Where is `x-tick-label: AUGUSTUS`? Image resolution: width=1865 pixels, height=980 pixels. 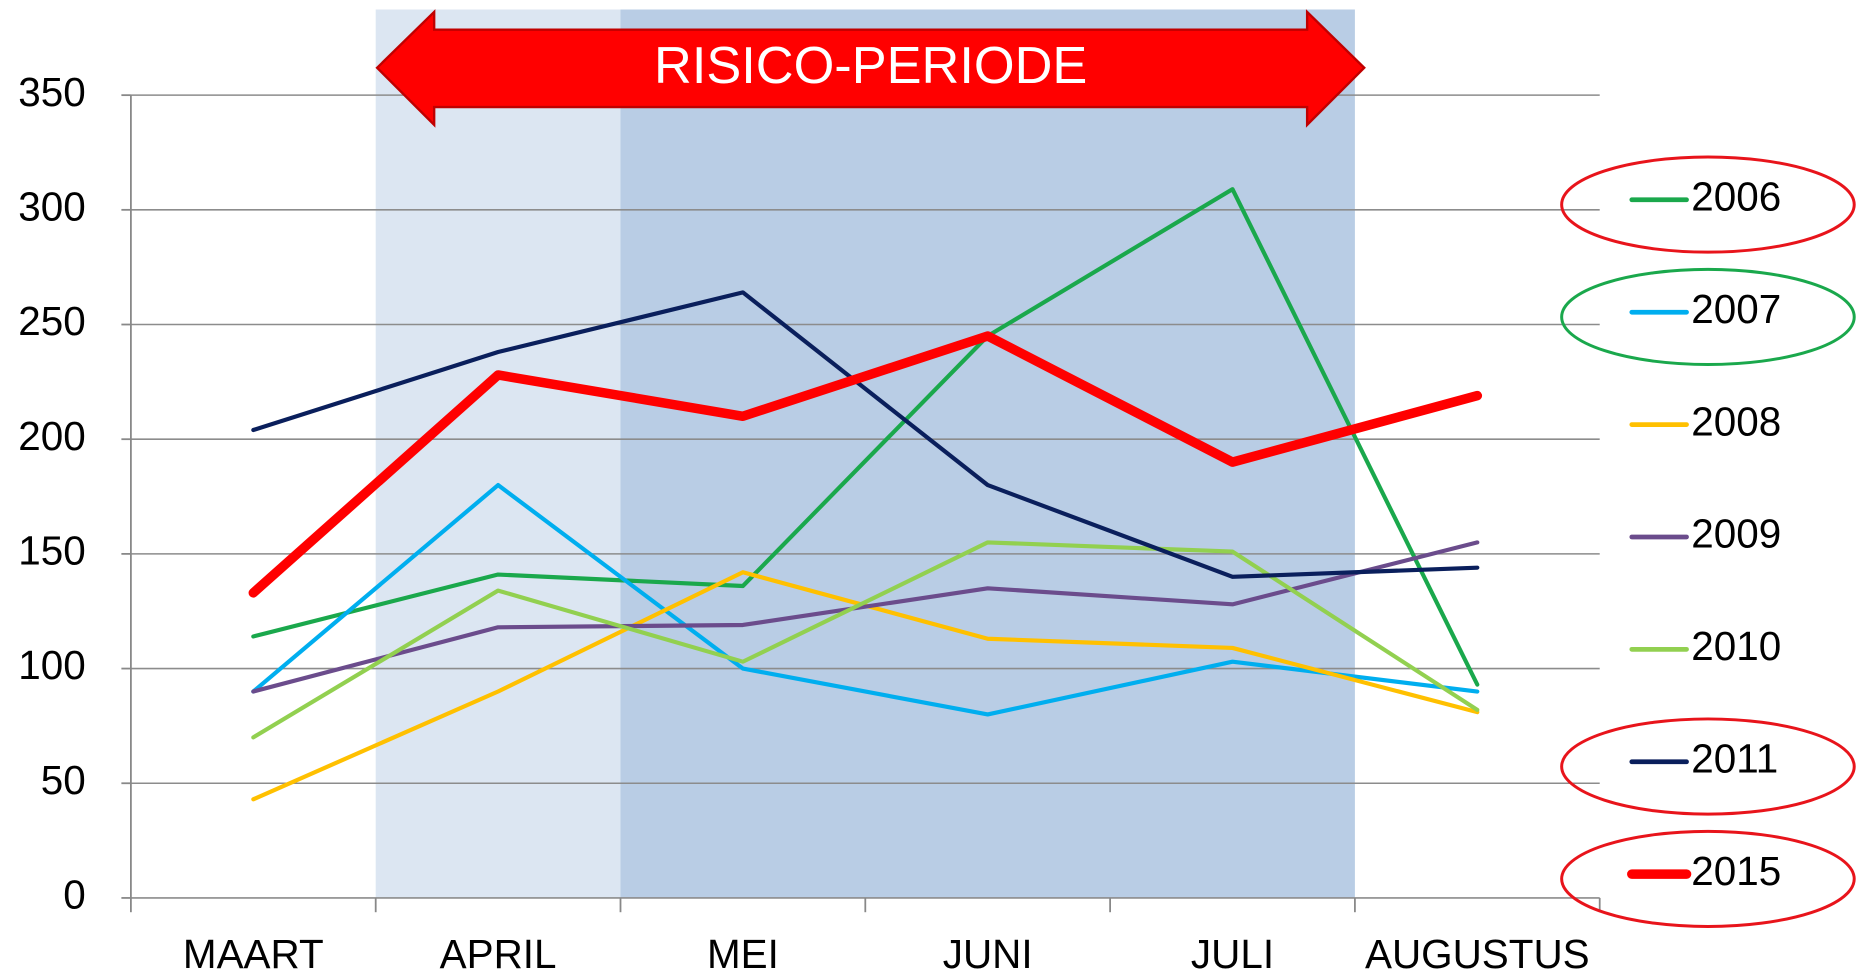
x-tick-label: AUGUSTUS is located at coordinates (1477, 954).